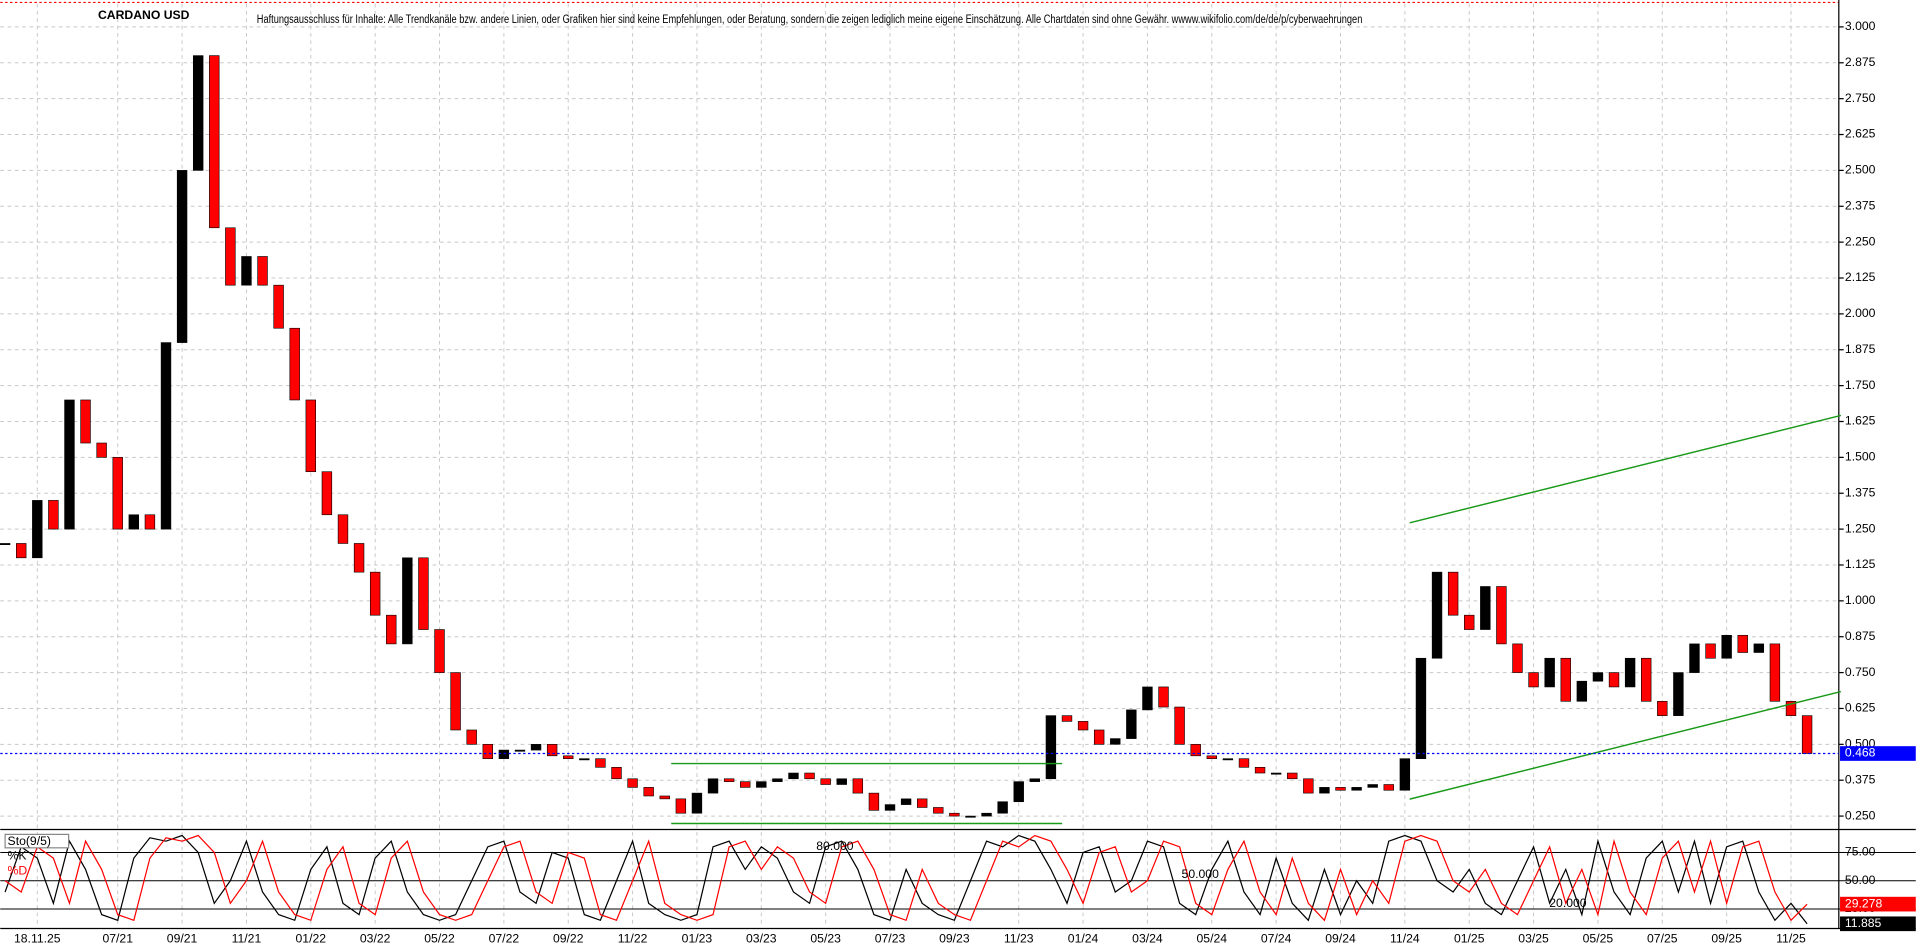 The height and width of the screenshot is (948, 1916). What do you see at coordinates (311, 939) in the screenshot?
I see `x-tick-label: 01/22` at bounding box center [311, 939].